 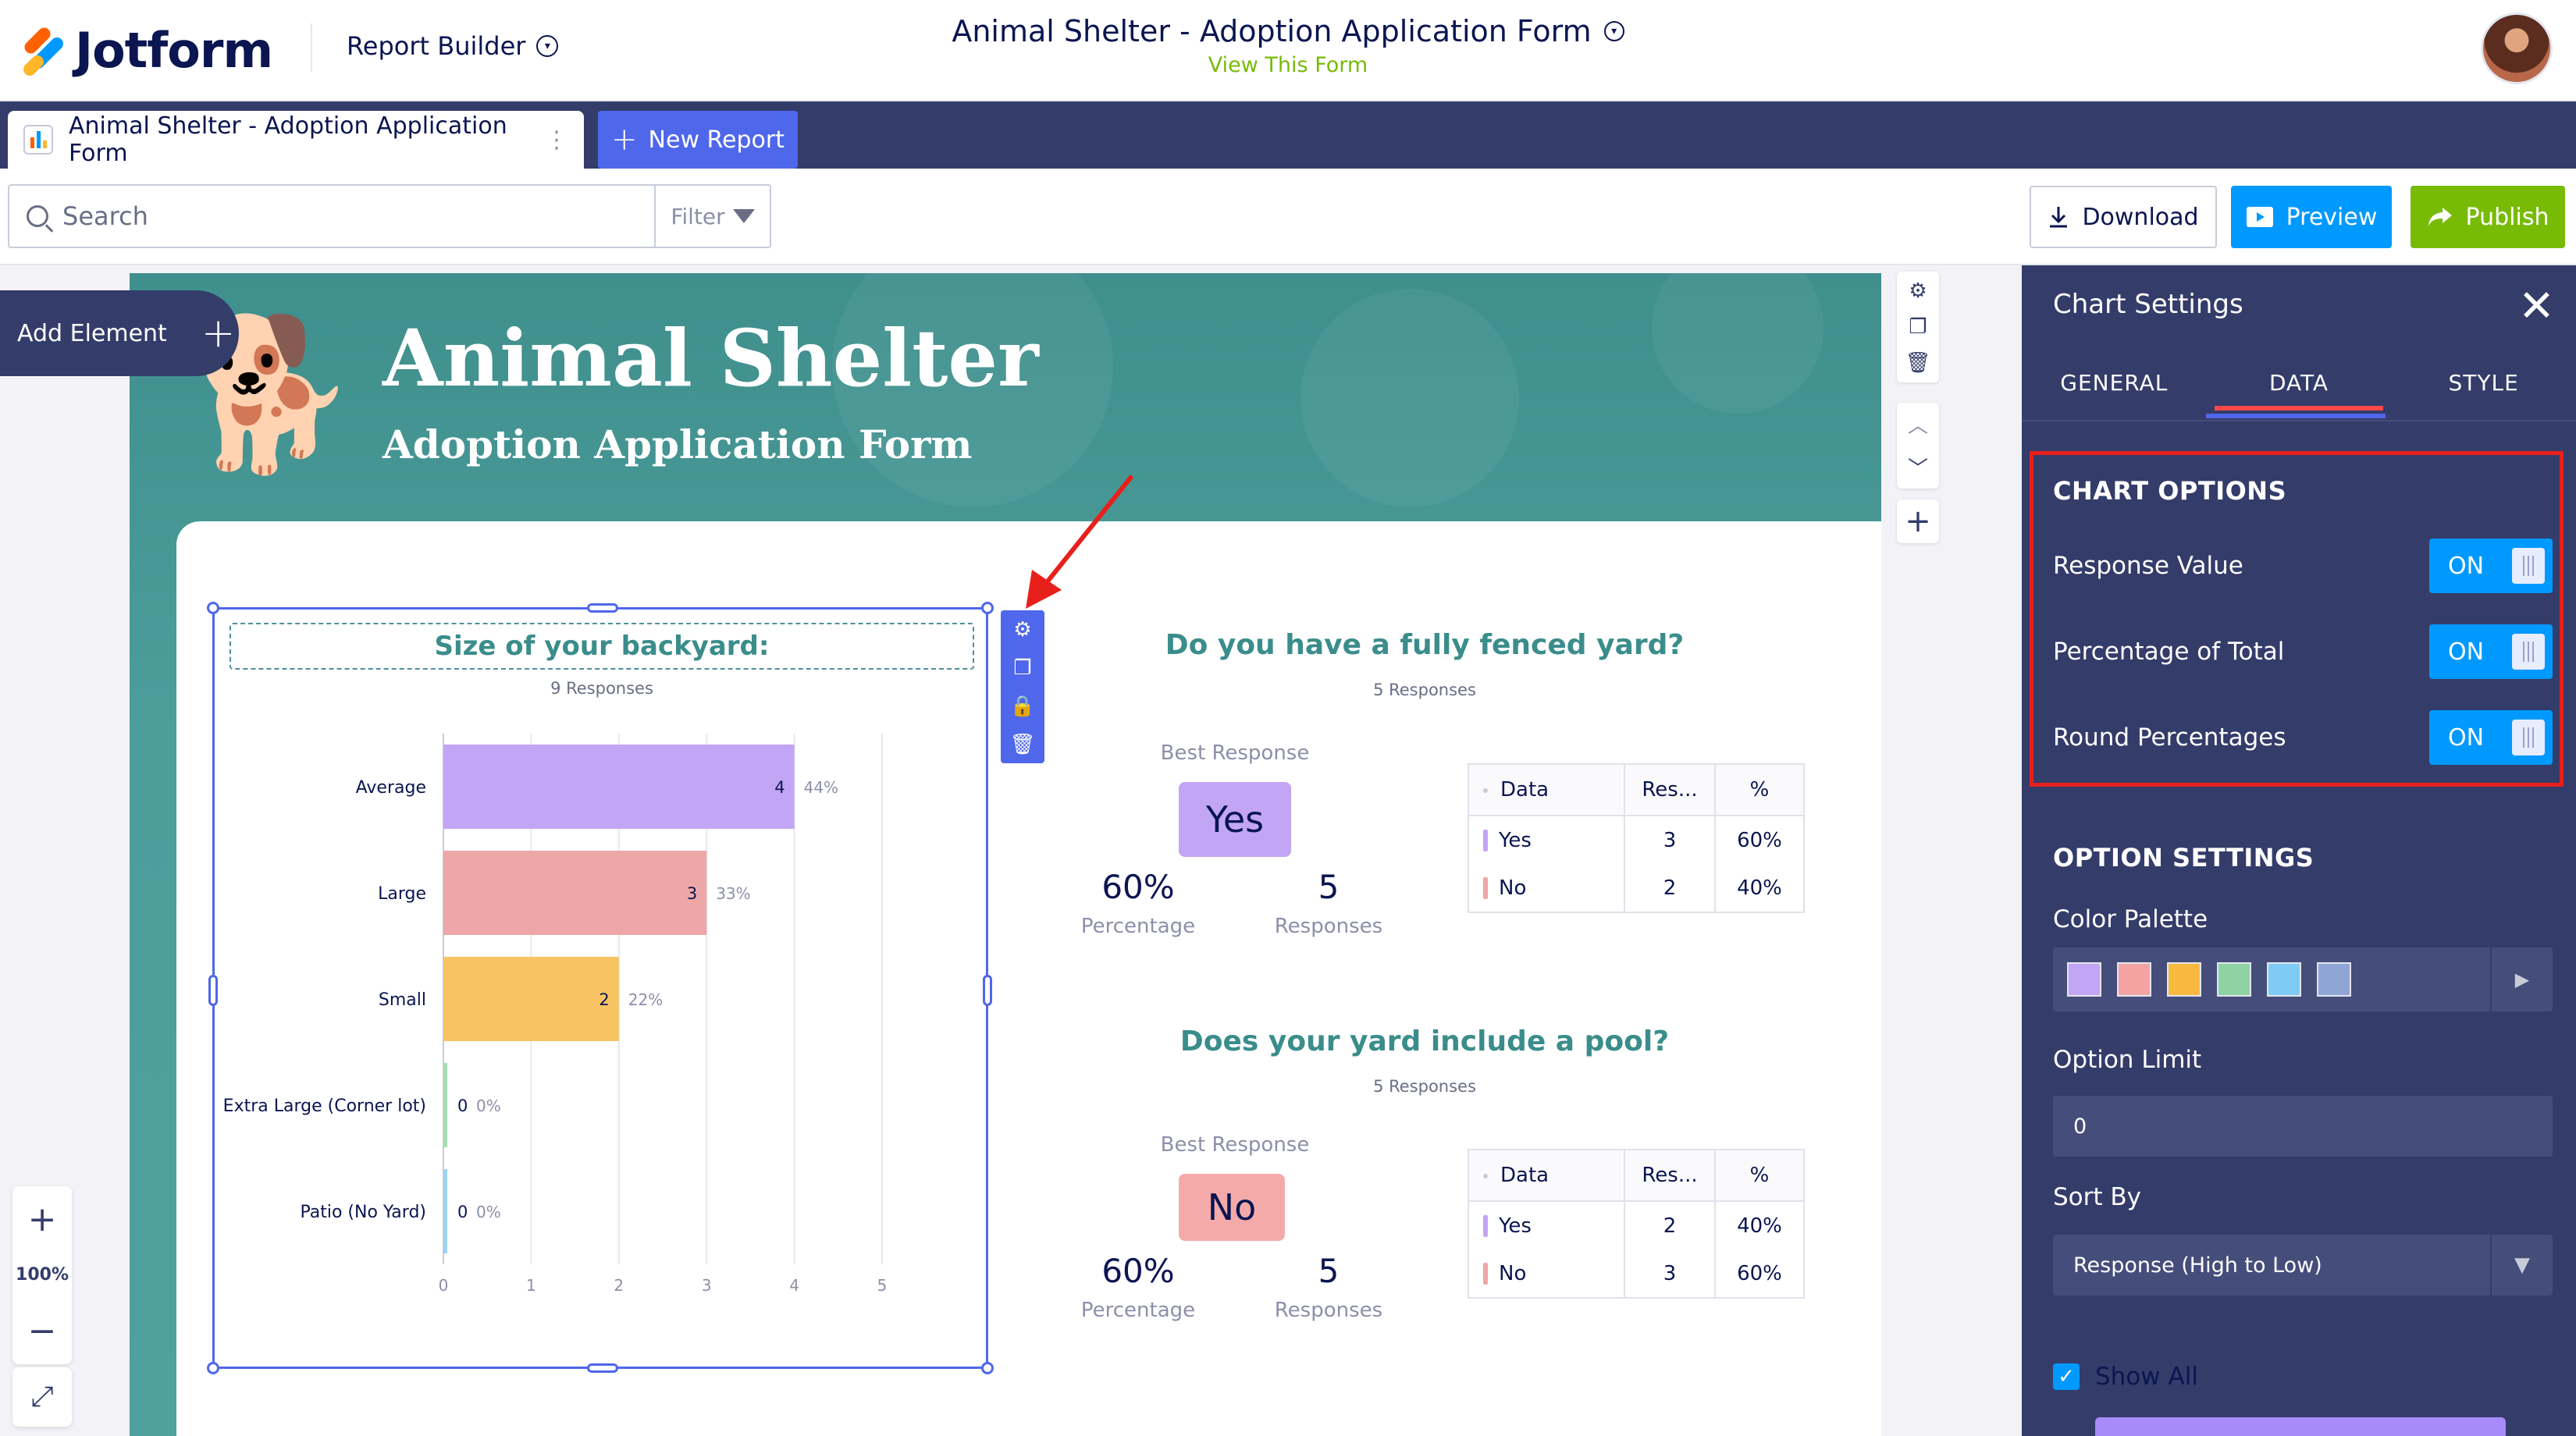 I want to click on chevron-right-icon: ▶, so click(x=2521, y=979).